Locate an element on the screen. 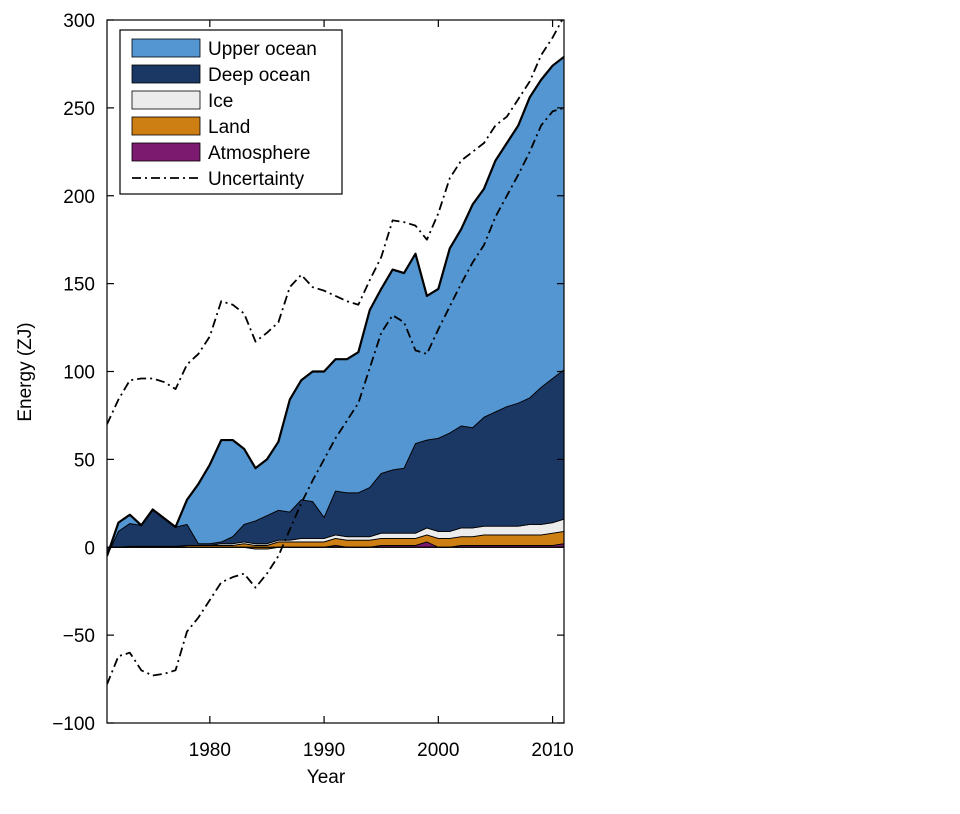 This screenshot has width=960, height=814. x-tick-label: 2000 is located at coordinates (438, 750).